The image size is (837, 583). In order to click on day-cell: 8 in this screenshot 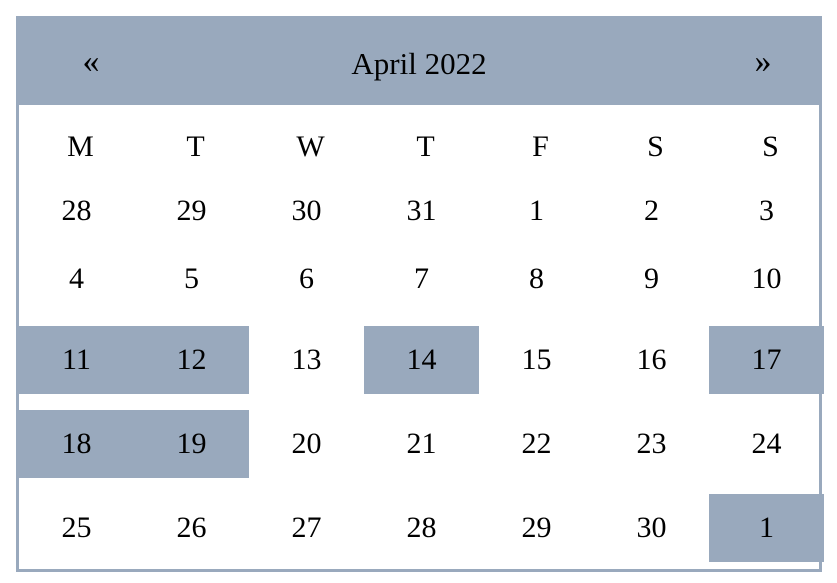, I will do `click(536, 278)`.